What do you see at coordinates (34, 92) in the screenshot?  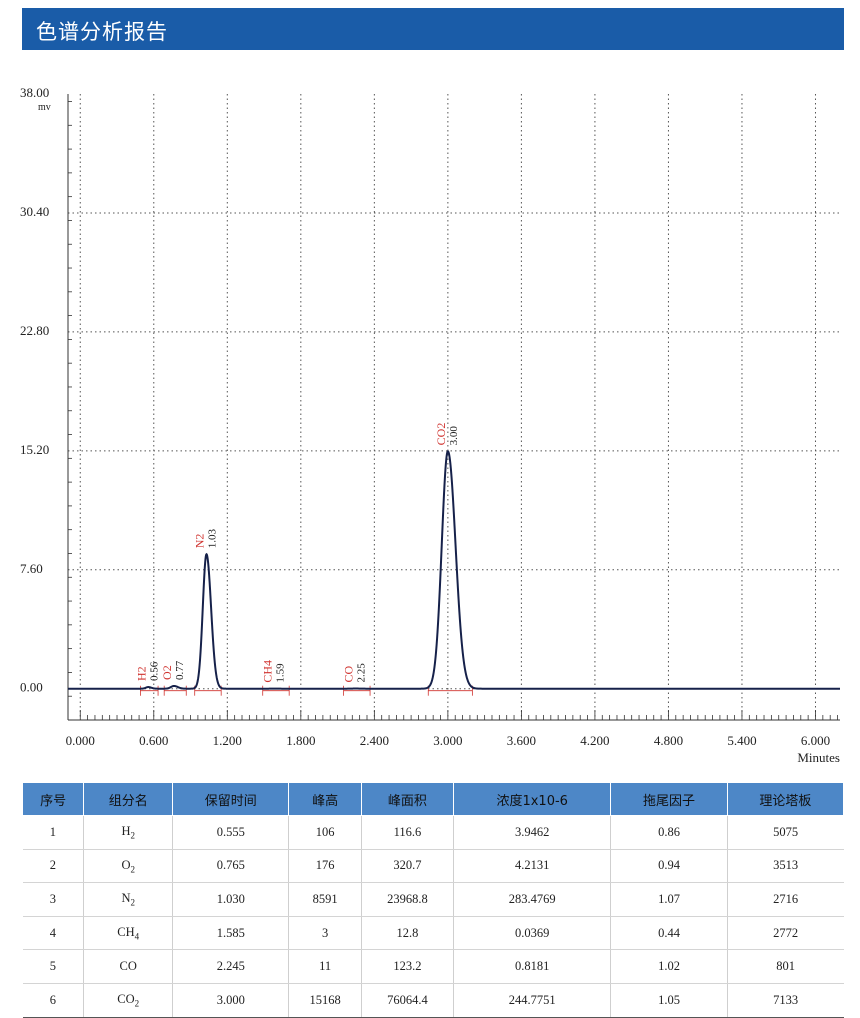 I see `y-tick-label: 38.00` at bounding box center [34, 92].